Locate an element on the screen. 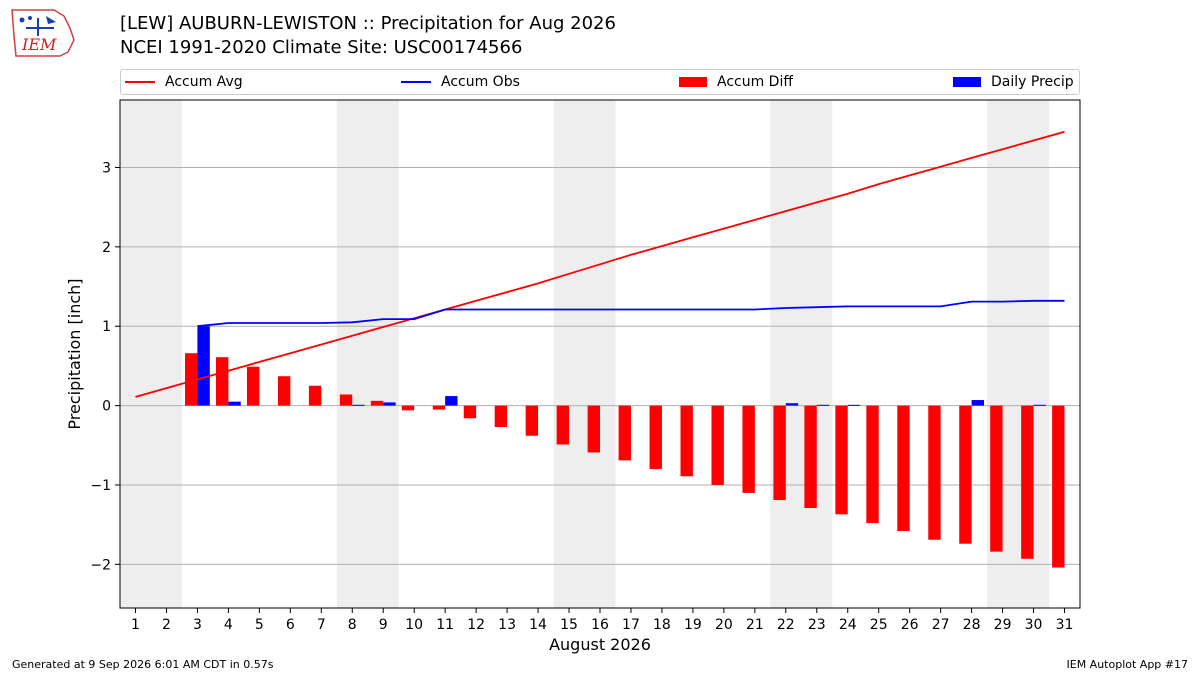 This screenshot has width=1200, height=675. x-tick-label: 6 is located at coordinates (290, 625).